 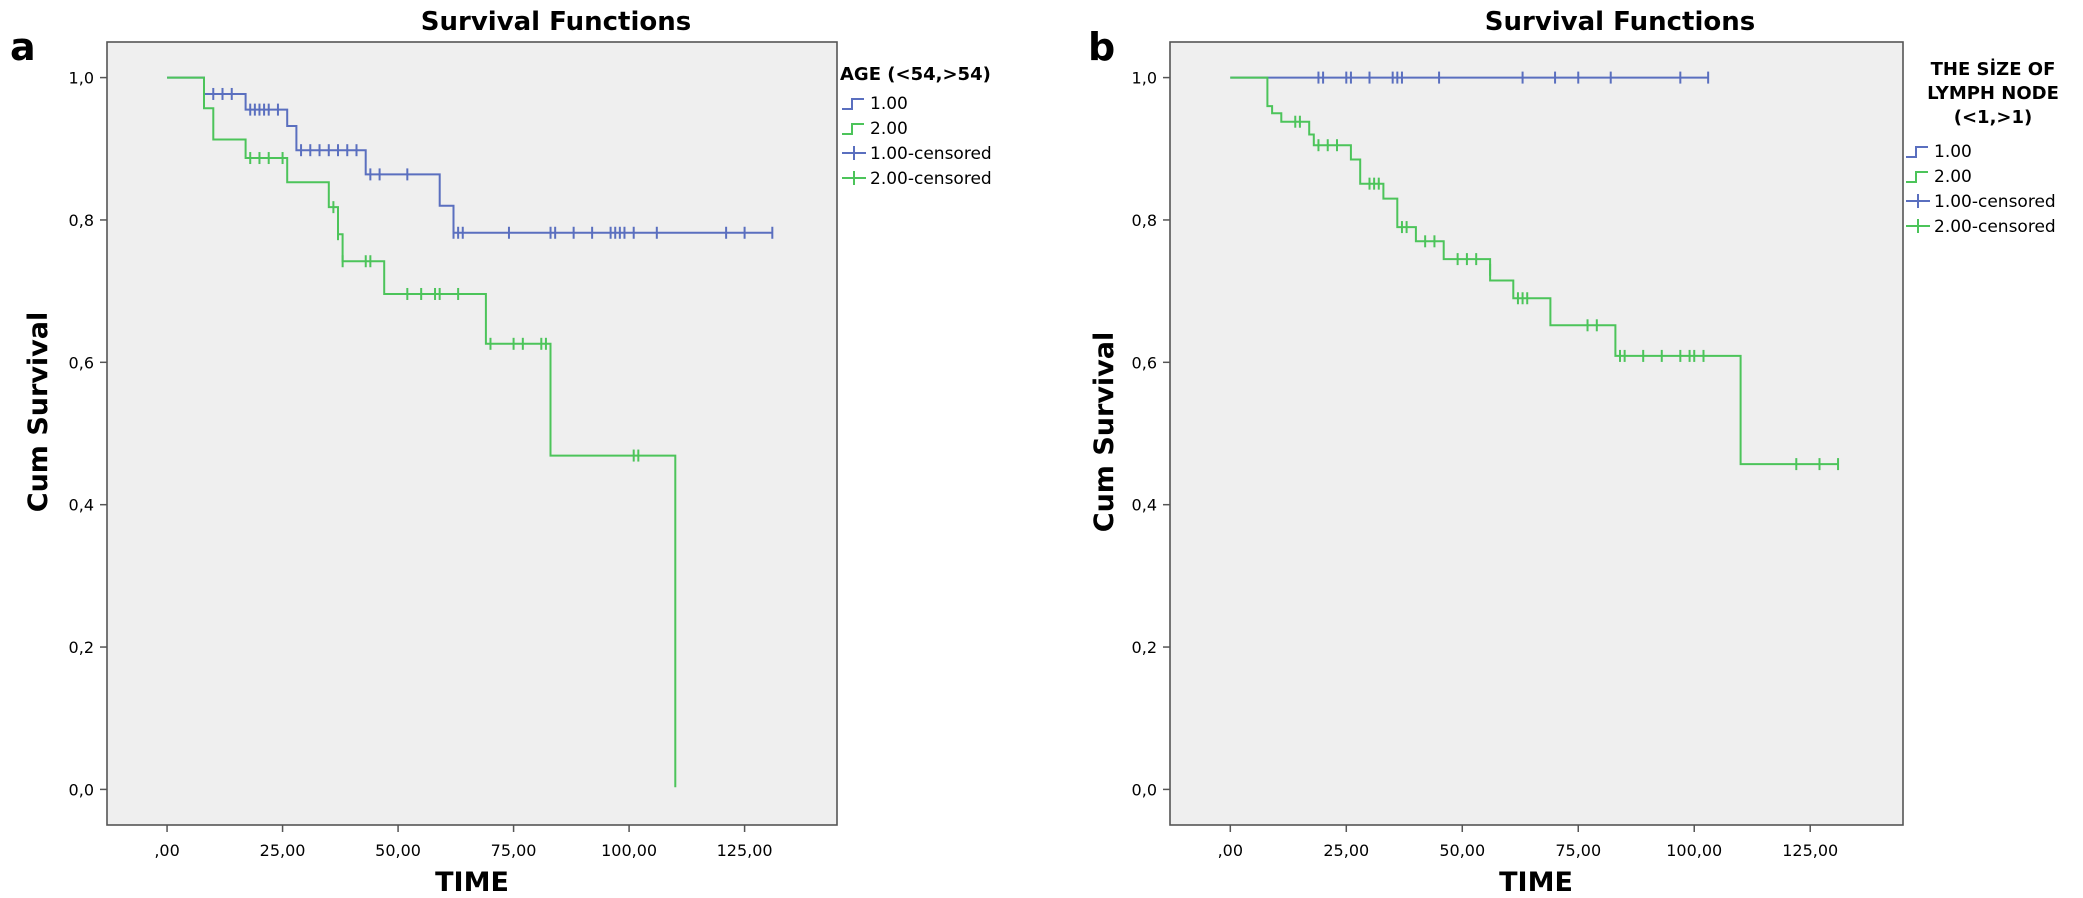 What do you see at coordinates (1995, 227) in the screenshot?
I see `panel-b-legend-entry-2-00-censored: 2.00-censored` at bounding box center [1995, 227].